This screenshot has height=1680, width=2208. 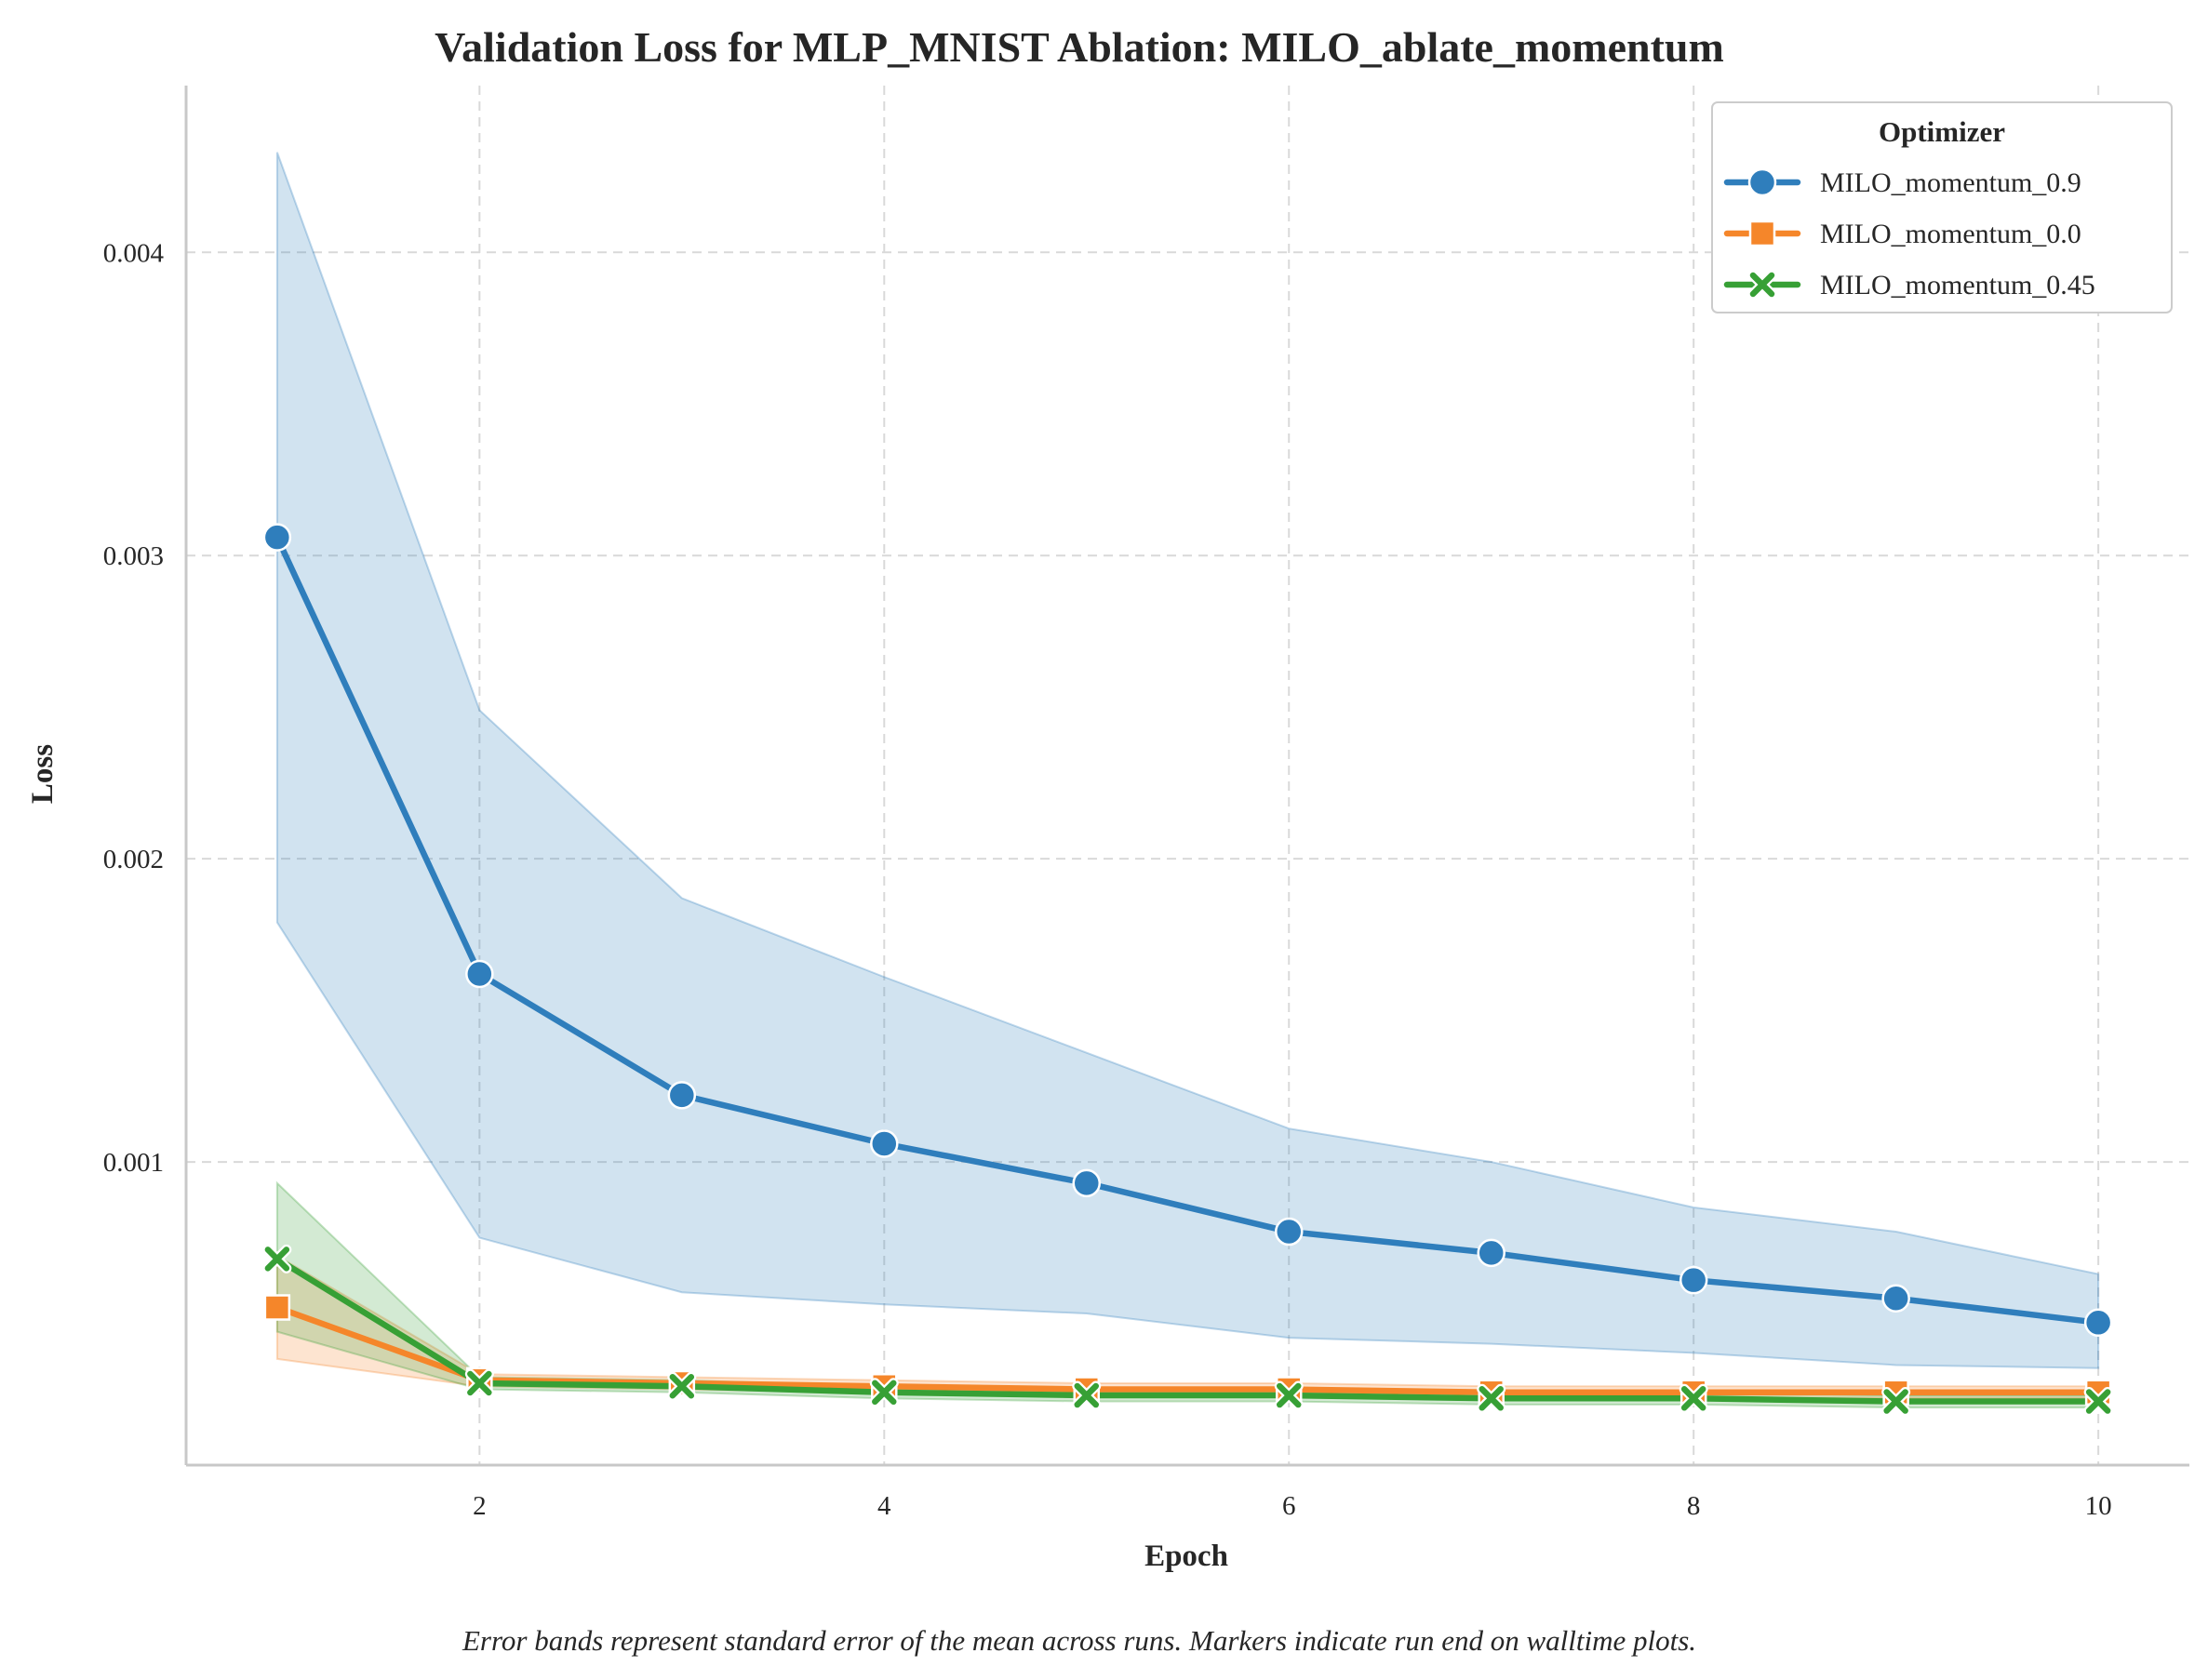 I want to click on data-point-MILO_momentum_0.0, so click(x=277, y=1307).